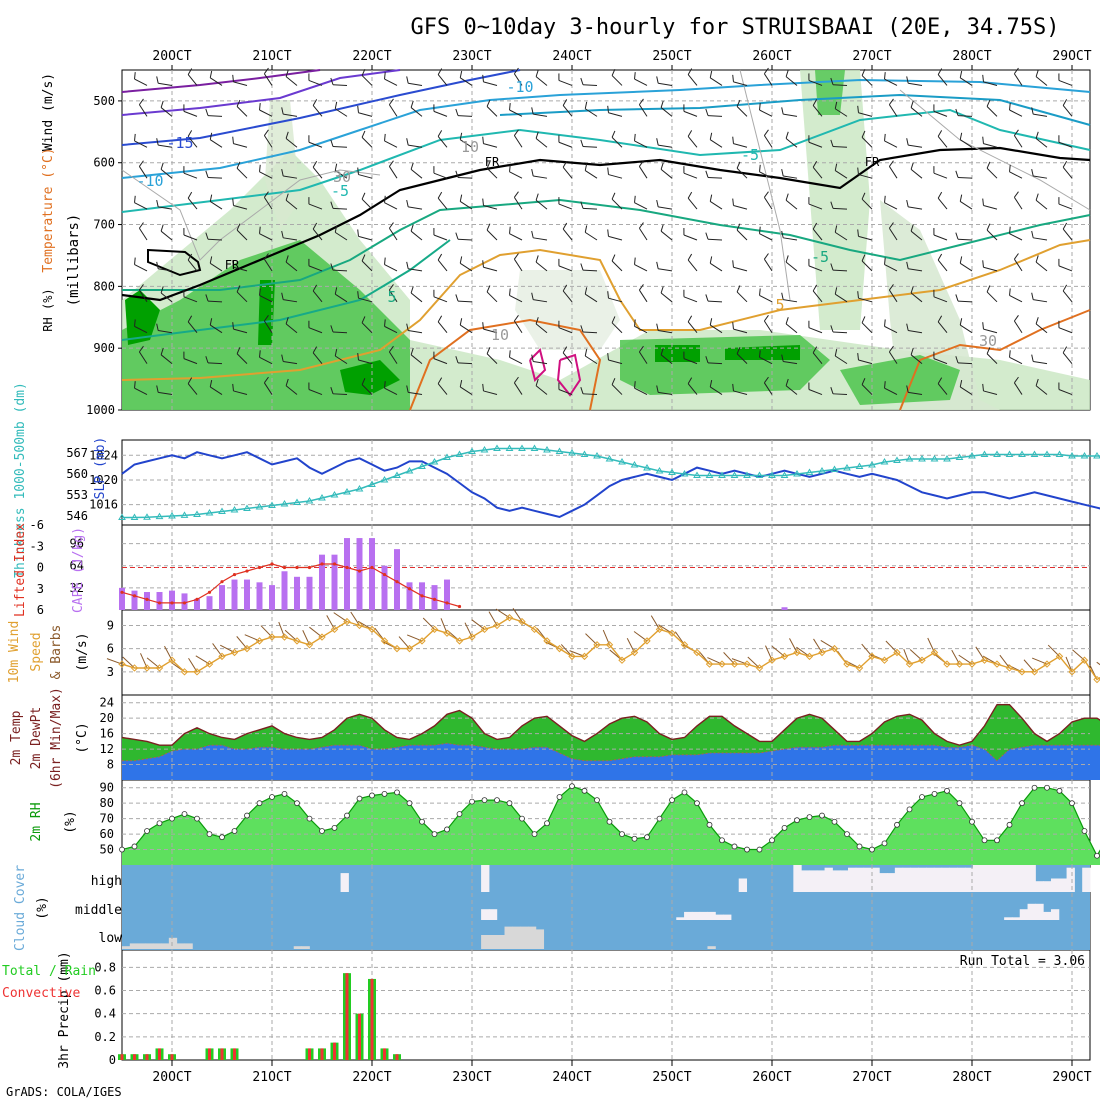 This screenshot has width=1100, height=1100. I want to click on thickness-tick-label: 553, so click(77, 495).